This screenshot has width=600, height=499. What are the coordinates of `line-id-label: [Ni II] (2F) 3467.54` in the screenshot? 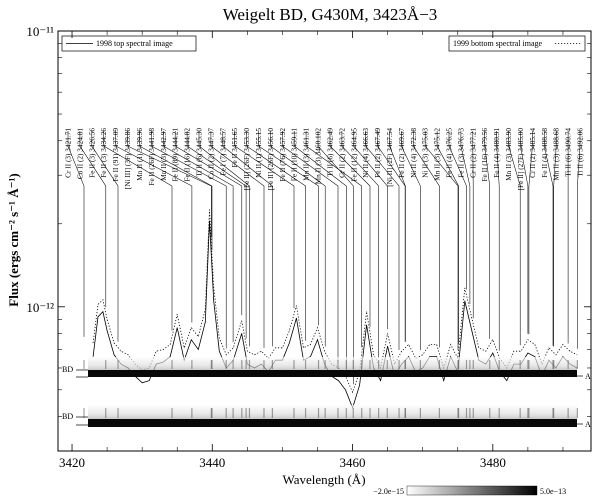 It's located at (389, 157).